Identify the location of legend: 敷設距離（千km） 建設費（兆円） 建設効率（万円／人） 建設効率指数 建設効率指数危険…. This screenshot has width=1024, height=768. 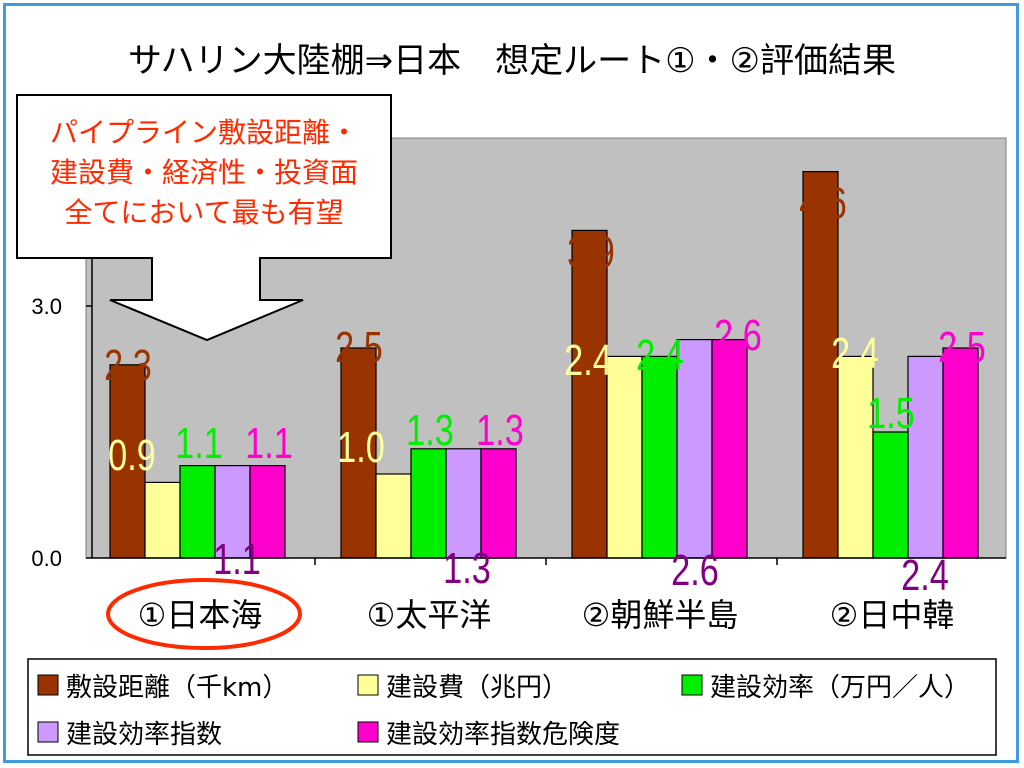
(512, 707).